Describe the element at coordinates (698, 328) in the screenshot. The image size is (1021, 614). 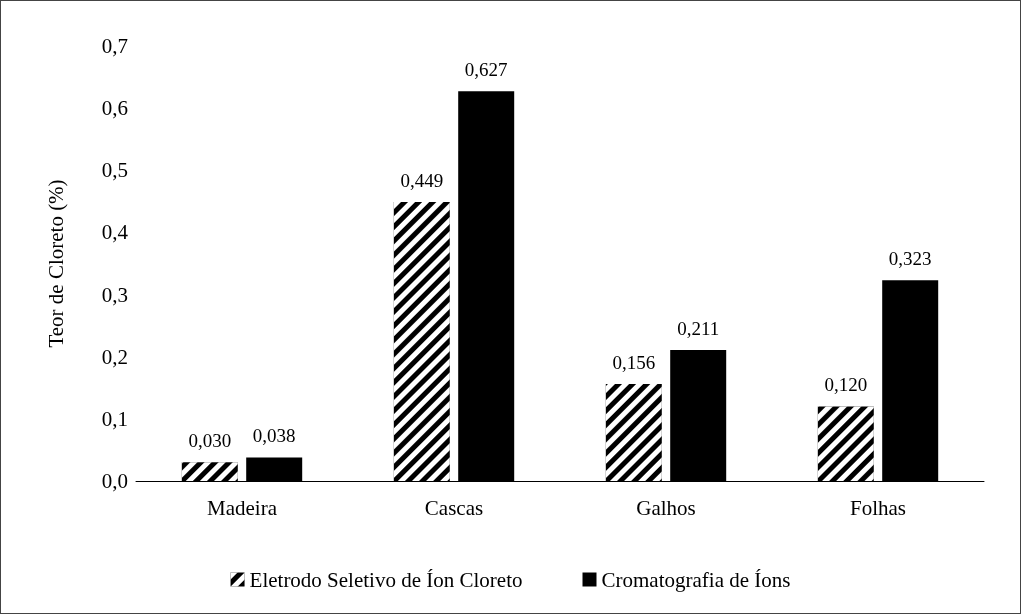
I see `data-label: 0,211` at that location.